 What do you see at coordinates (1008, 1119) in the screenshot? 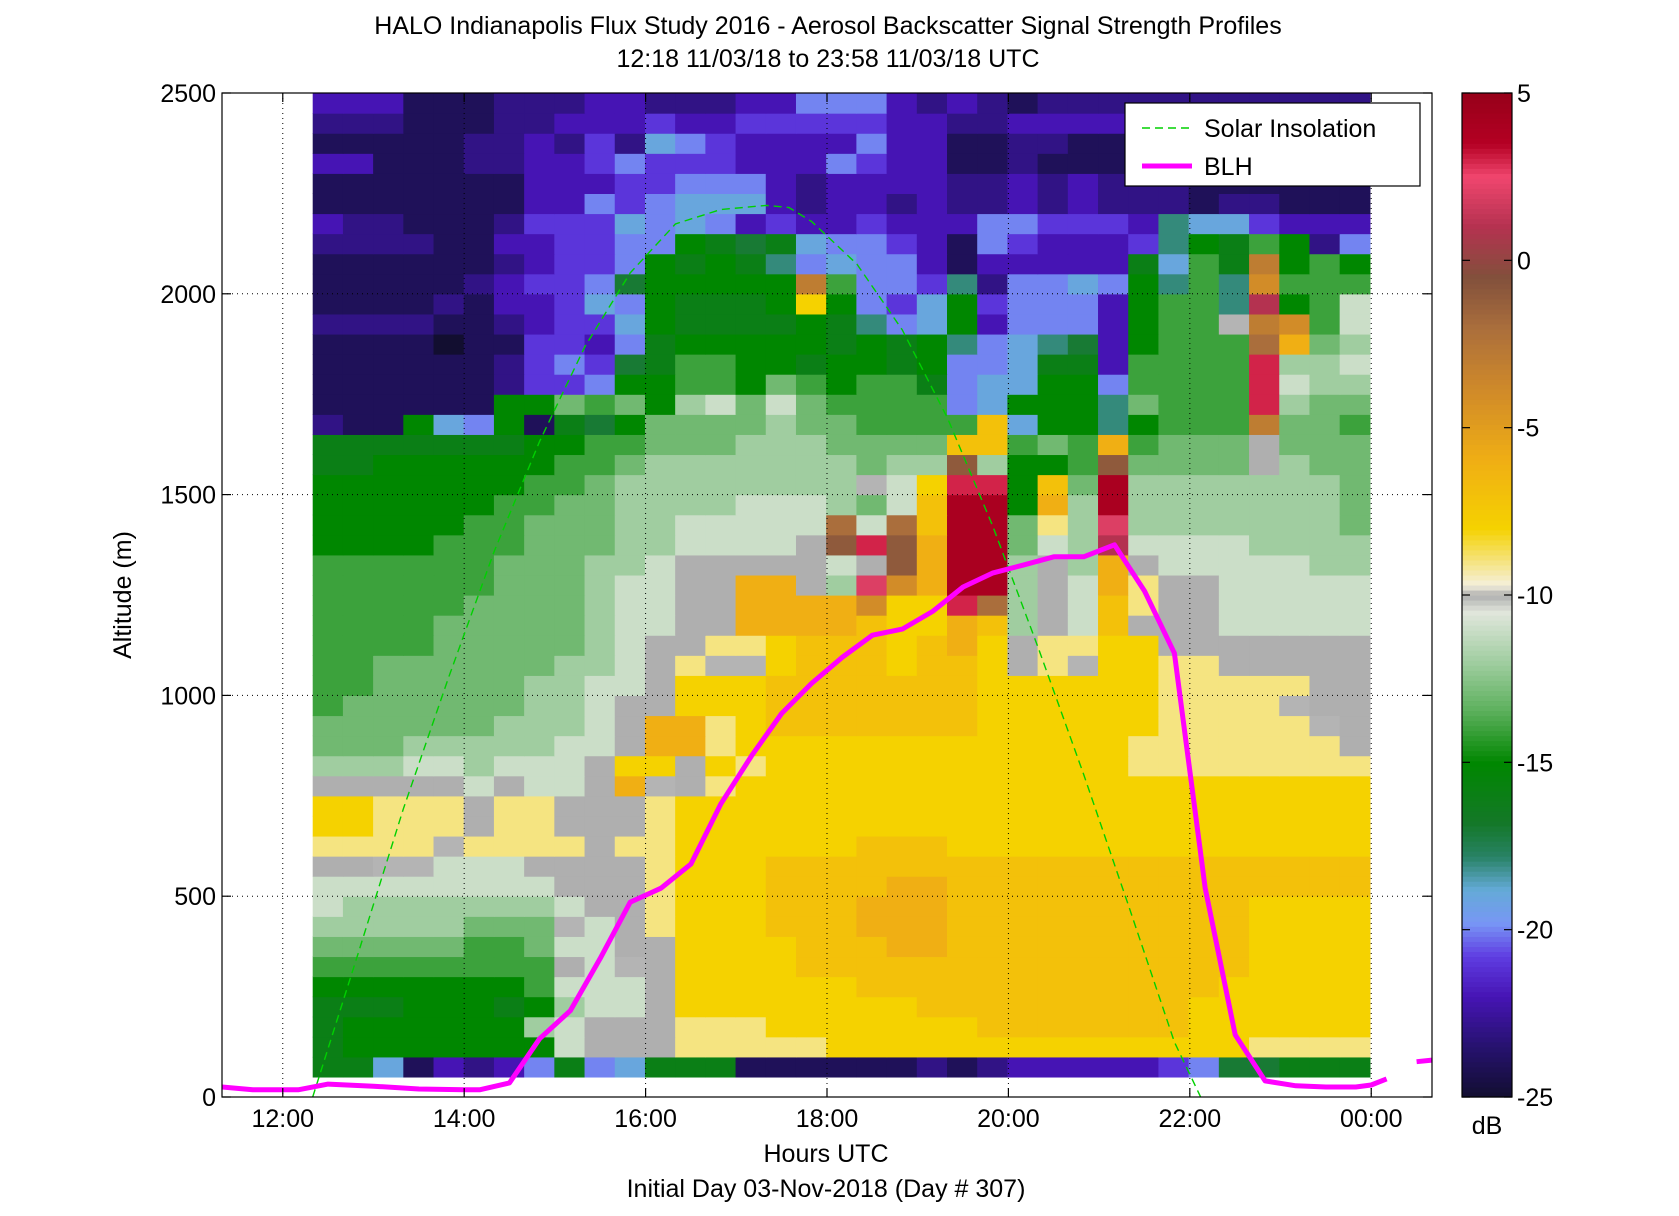
I see `x-tick-label: 20:00` at bounding box center [1008, 1119].